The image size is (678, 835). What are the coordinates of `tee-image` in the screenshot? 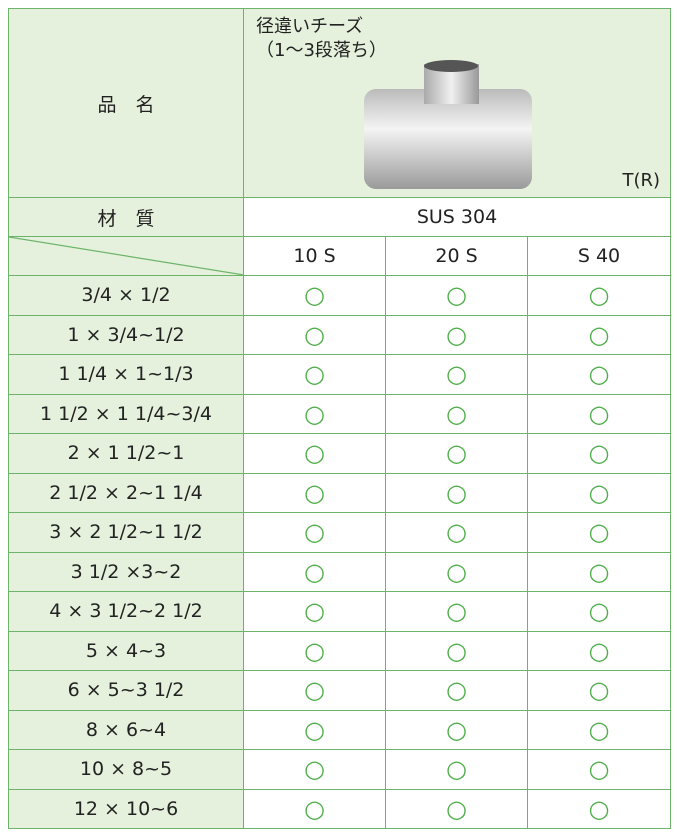 It's located at (448, 124).